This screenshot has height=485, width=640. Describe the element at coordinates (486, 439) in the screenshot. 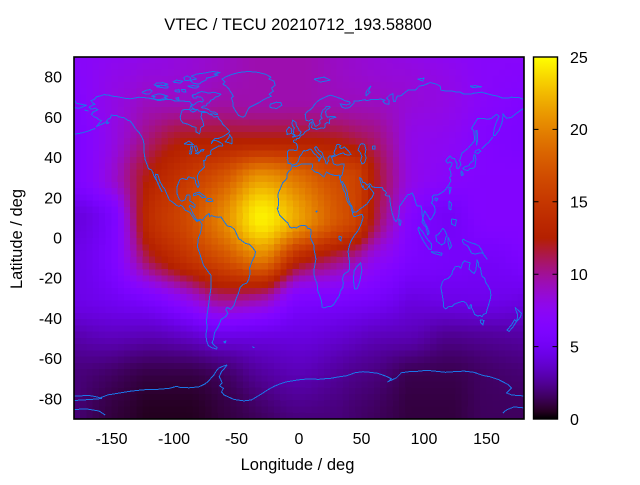

I see `svg-text: 150` at that location.